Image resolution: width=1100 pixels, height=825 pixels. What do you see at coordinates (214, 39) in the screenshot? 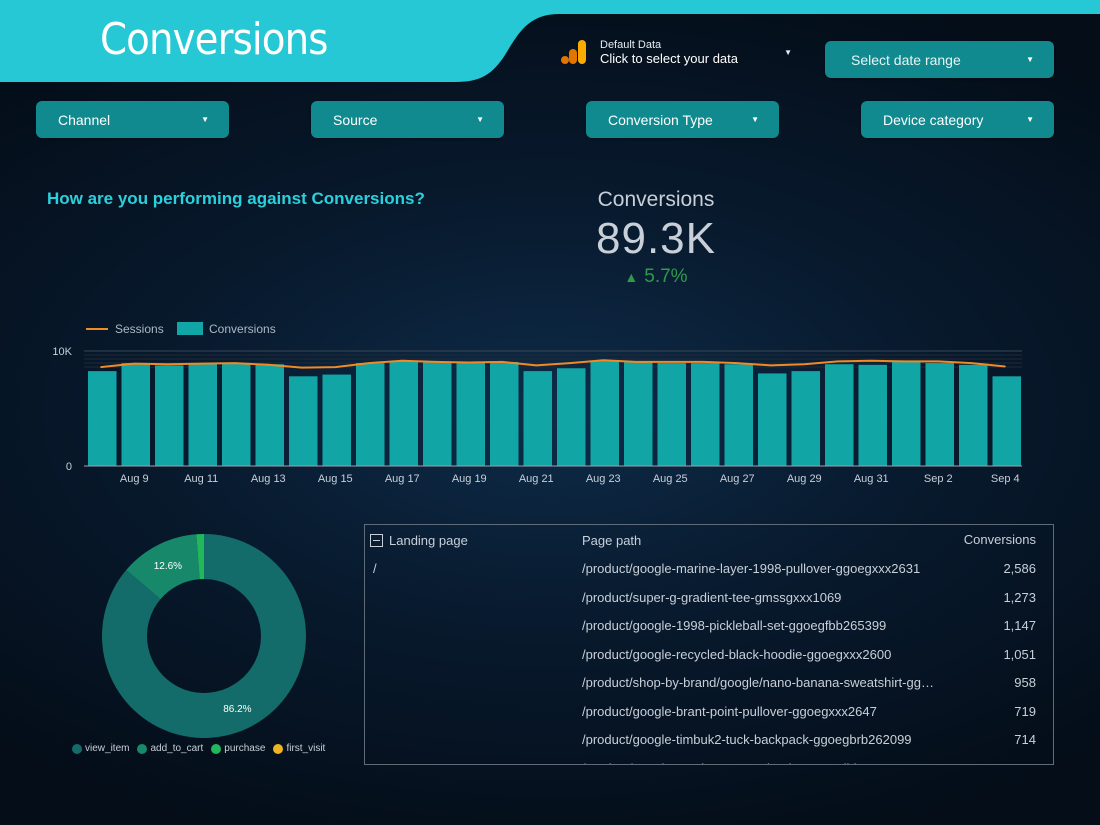
I see `page-title: Conversions` at bounding box center [214, 39].